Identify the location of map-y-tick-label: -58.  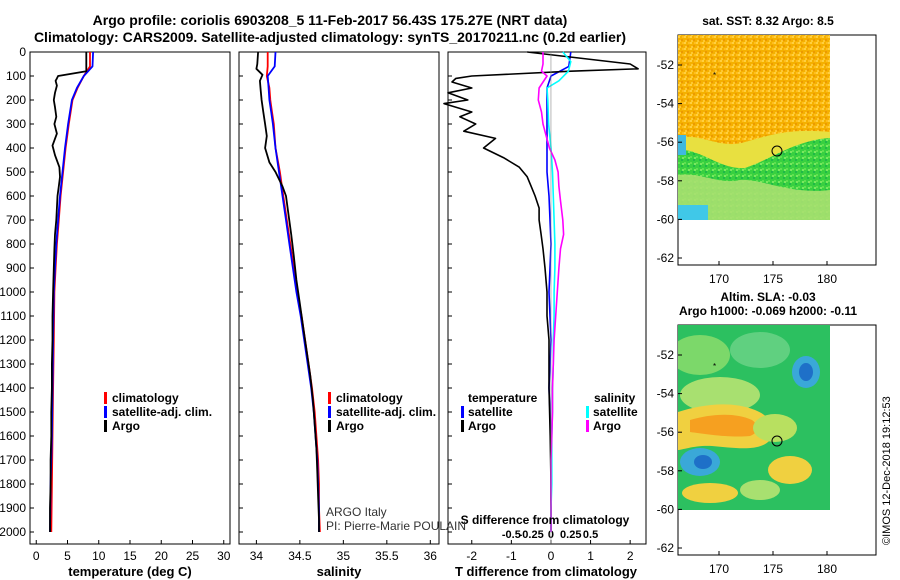
(666, 181).